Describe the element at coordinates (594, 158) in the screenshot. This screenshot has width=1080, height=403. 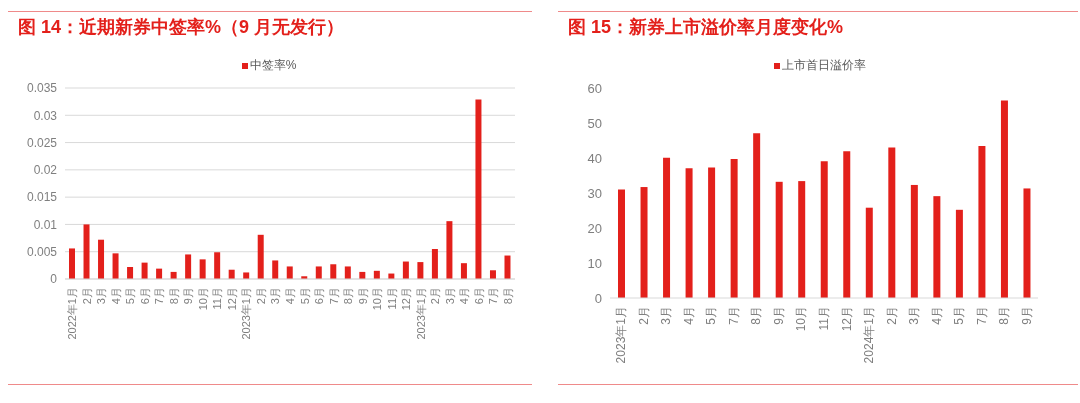
I see `y-tick-label: 40` at that location.